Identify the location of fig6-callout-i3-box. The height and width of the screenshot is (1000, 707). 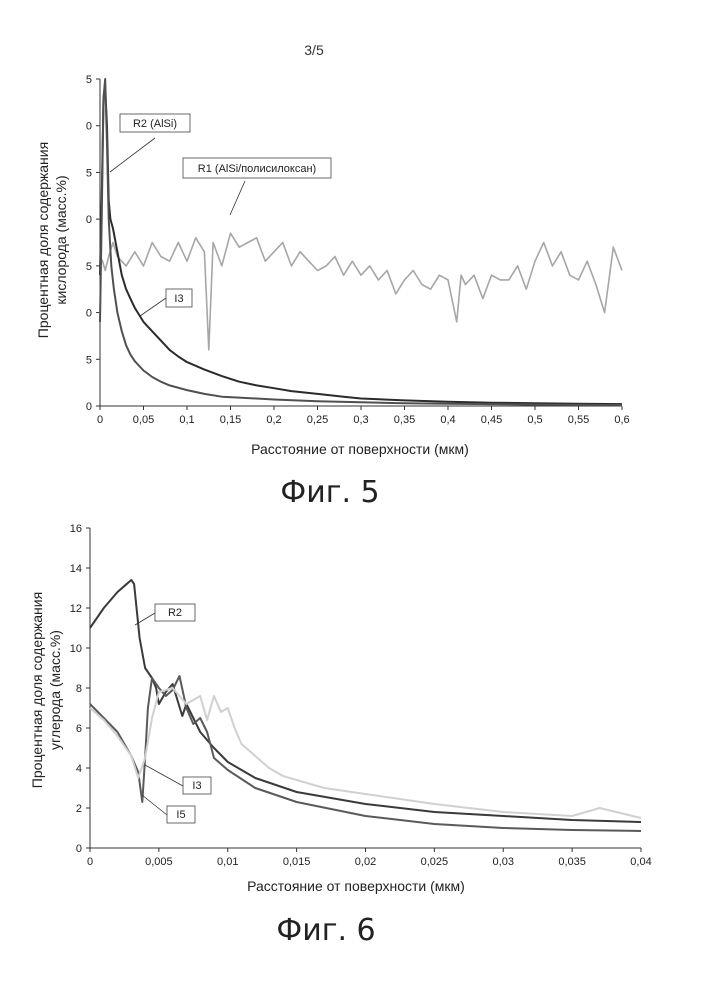
(197, 785).